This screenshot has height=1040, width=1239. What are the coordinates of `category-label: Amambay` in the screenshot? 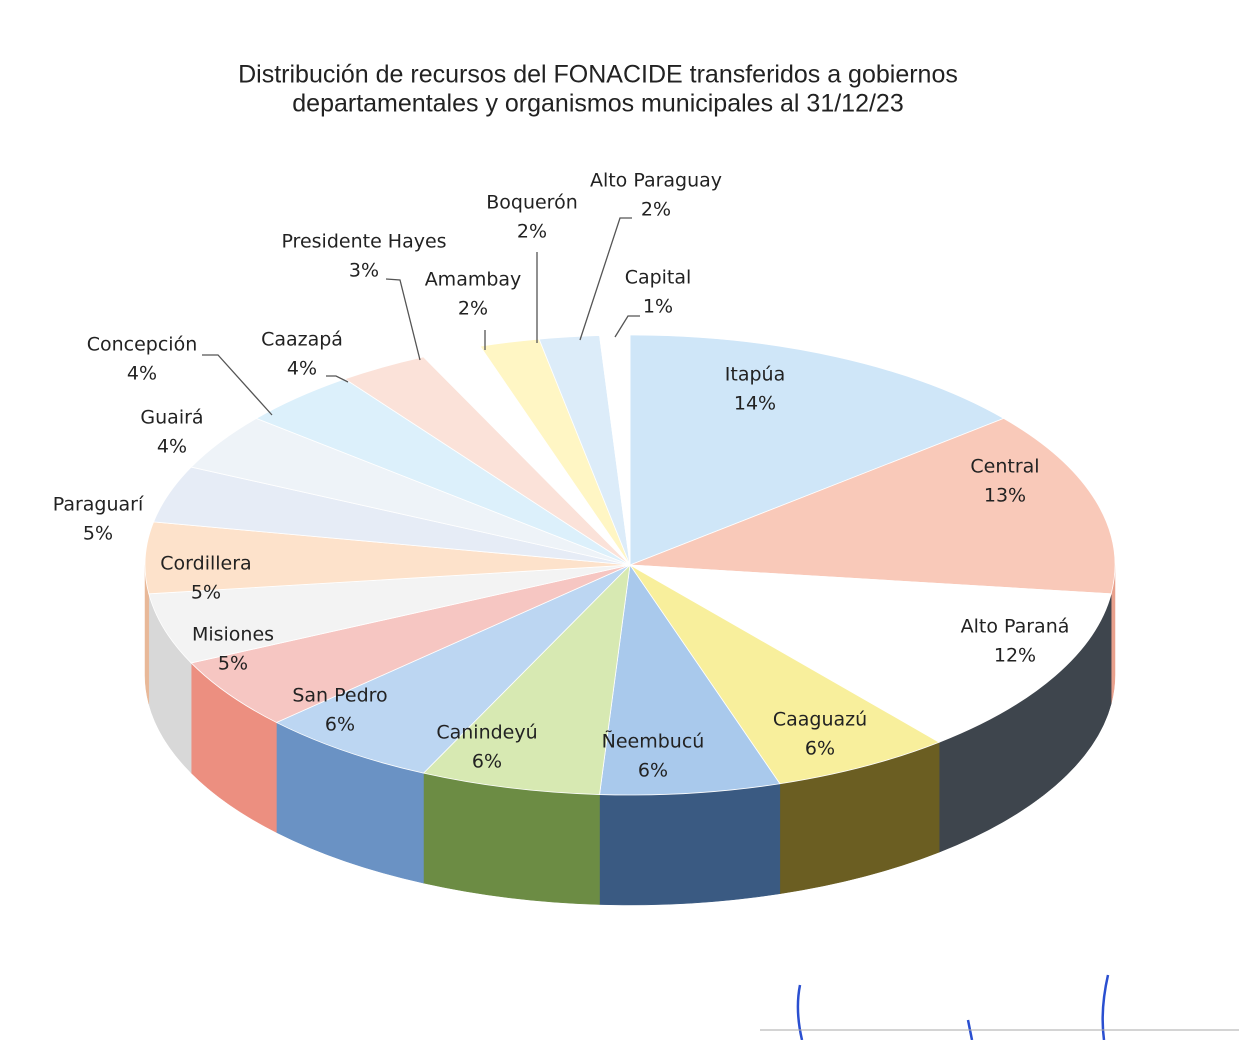 It's located at (473, 280).